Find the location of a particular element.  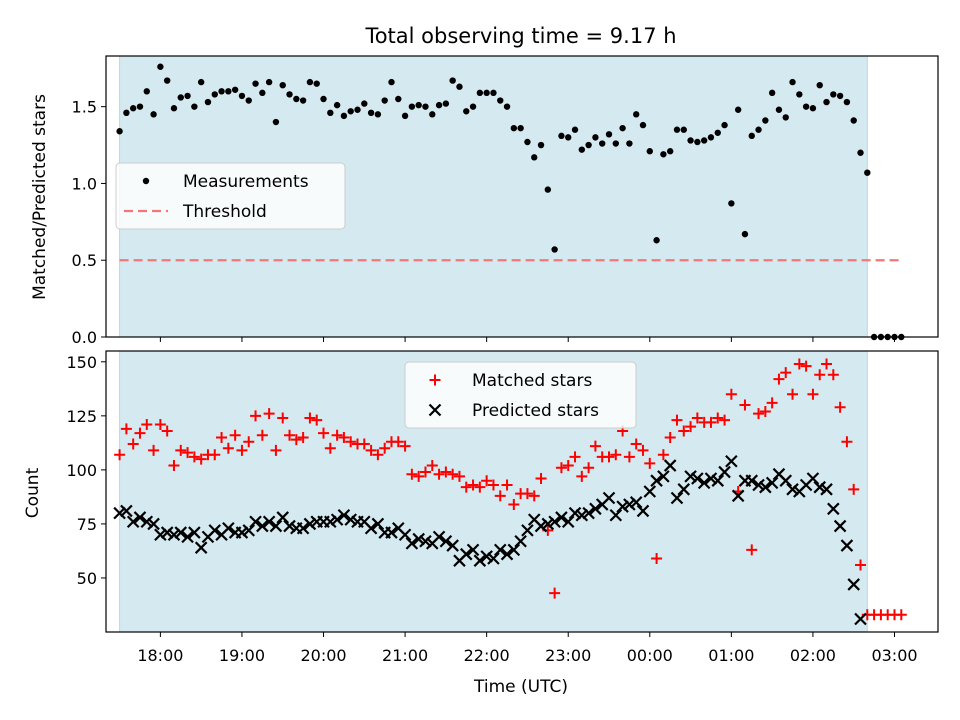

x-tick-label: 01:00 is located at coordinates (731, 655).